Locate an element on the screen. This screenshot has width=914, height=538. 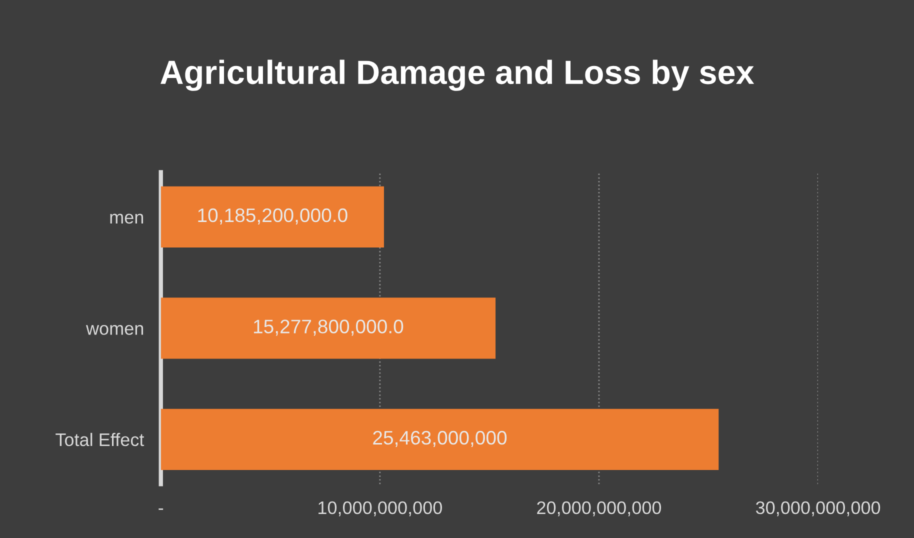
x-tick-label: - is located at coordinates (161, 509).